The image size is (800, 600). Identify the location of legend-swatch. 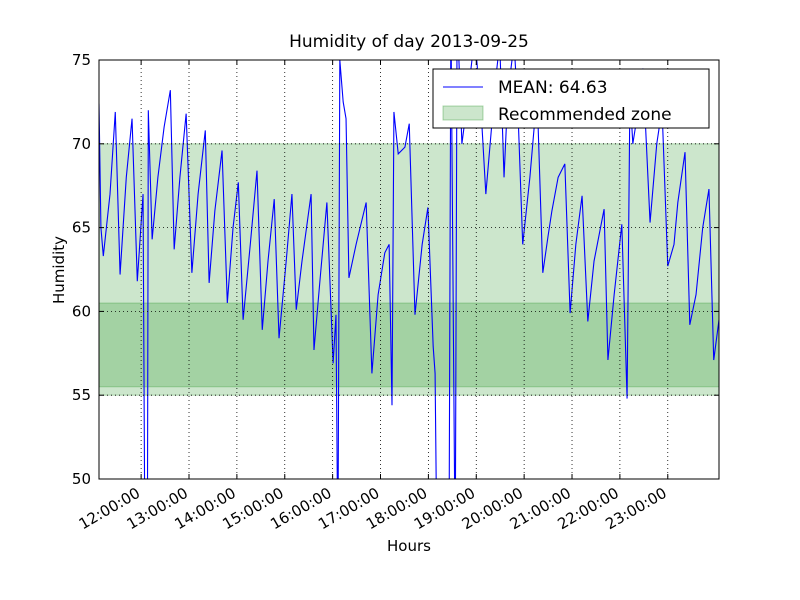
(463, 113).